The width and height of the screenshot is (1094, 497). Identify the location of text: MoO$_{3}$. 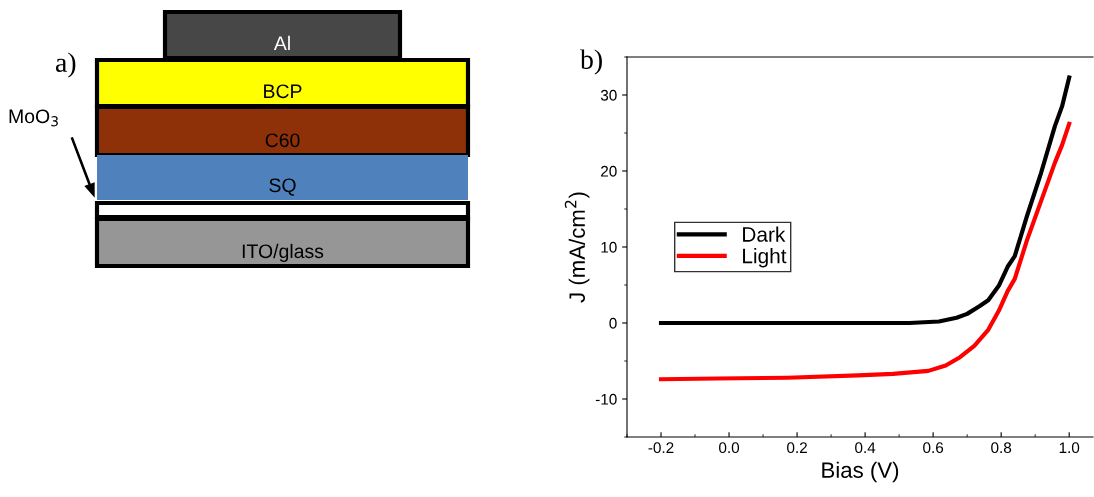
(33, 118).